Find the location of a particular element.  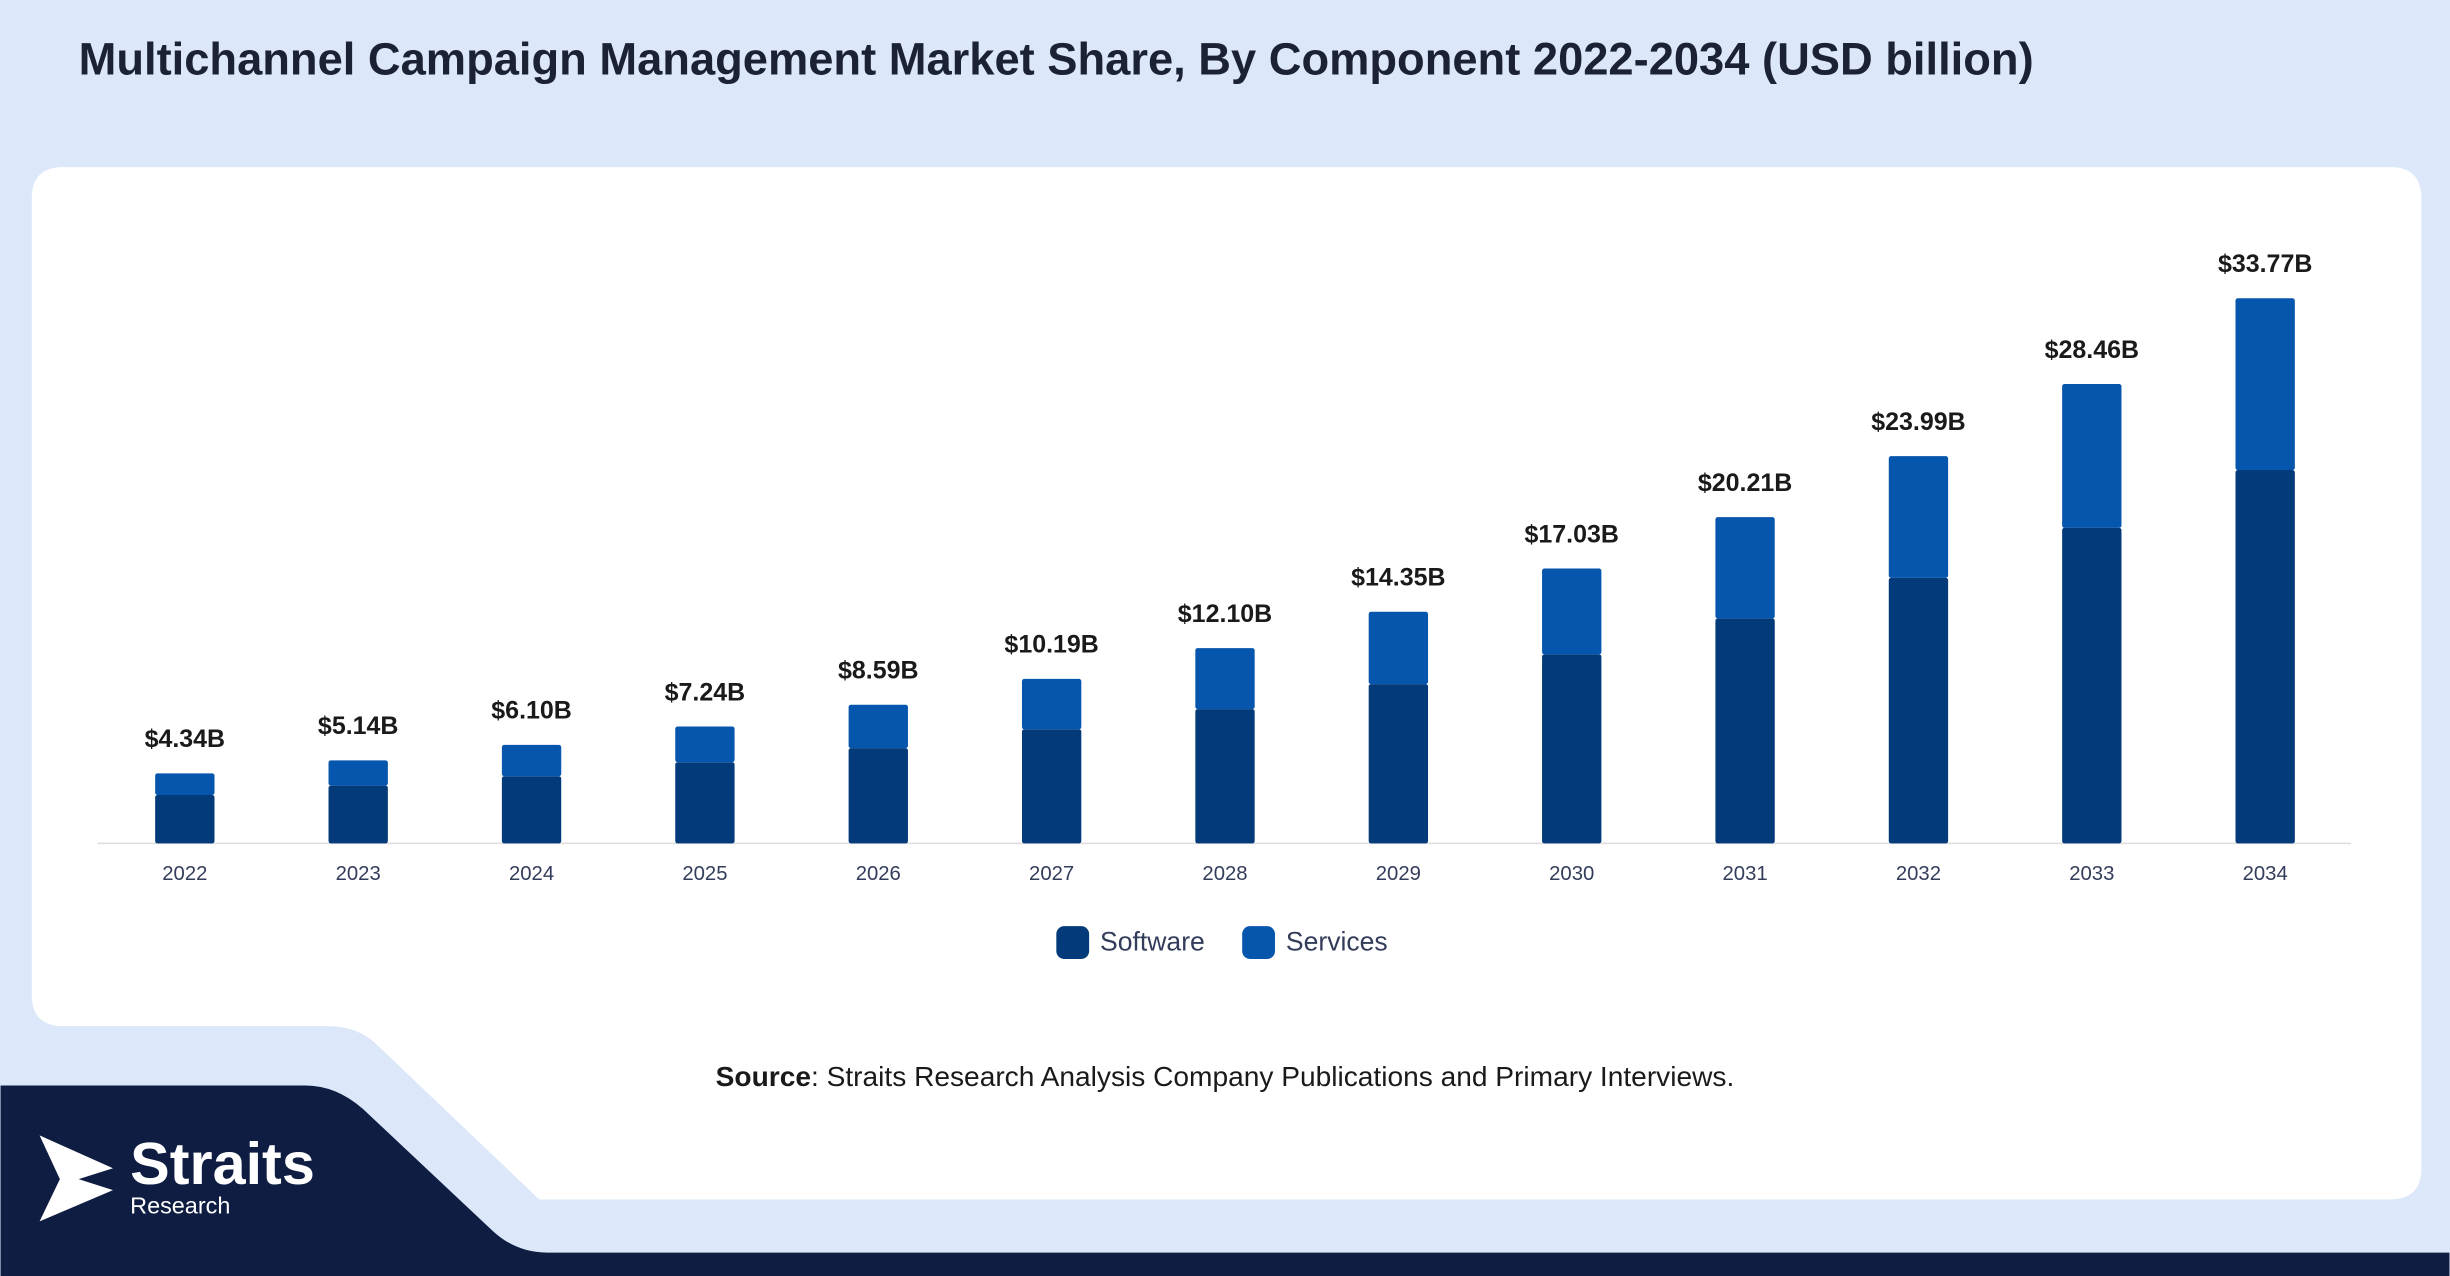

x-tick-label: 2034 is located at coordinates (2265, 874).